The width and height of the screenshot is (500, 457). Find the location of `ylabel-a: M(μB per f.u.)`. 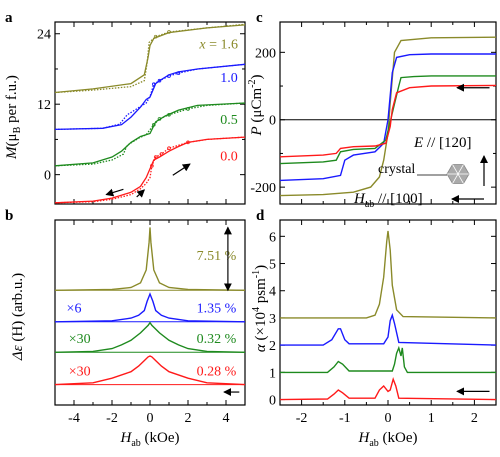

ylabel-a: M(μB per f.u.) is located at coordinates (13, 117).